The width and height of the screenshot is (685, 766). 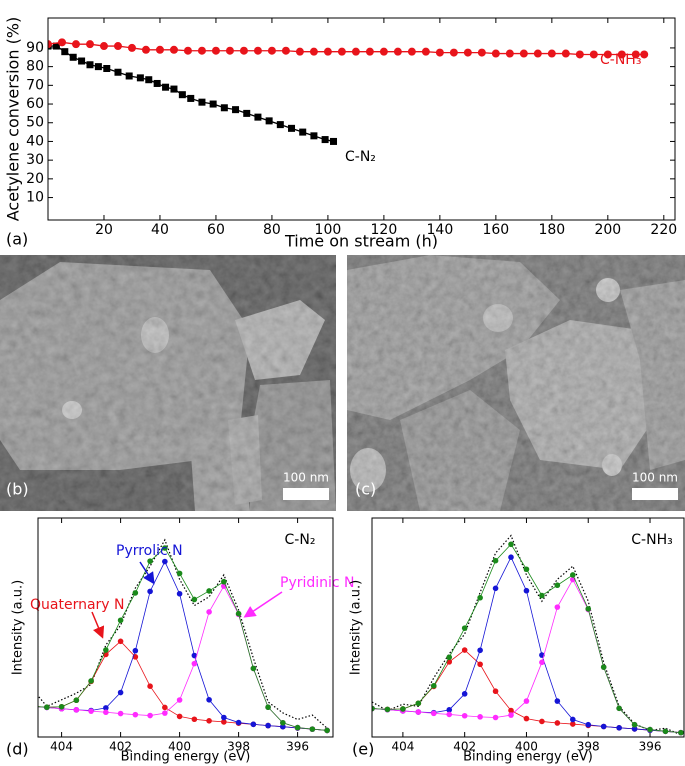 I want to click on y-tick-label: 10, so click(x=35, y=198).